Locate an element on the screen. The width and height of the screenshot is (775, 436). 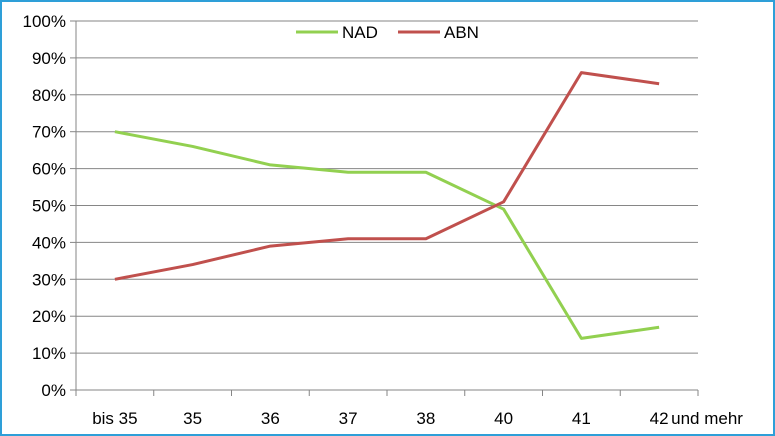
y-tick-label: 100% is located at coordinates (44, 21).